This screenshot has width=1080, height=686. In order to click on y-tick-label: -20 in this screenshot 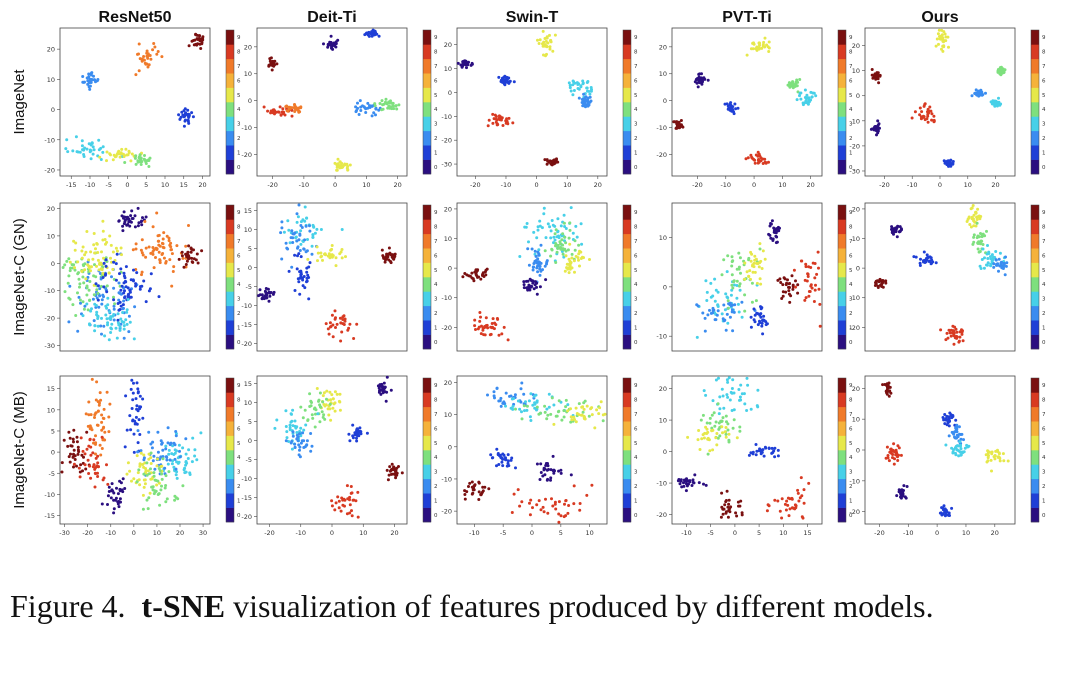, I will do `click(246, 155)`.